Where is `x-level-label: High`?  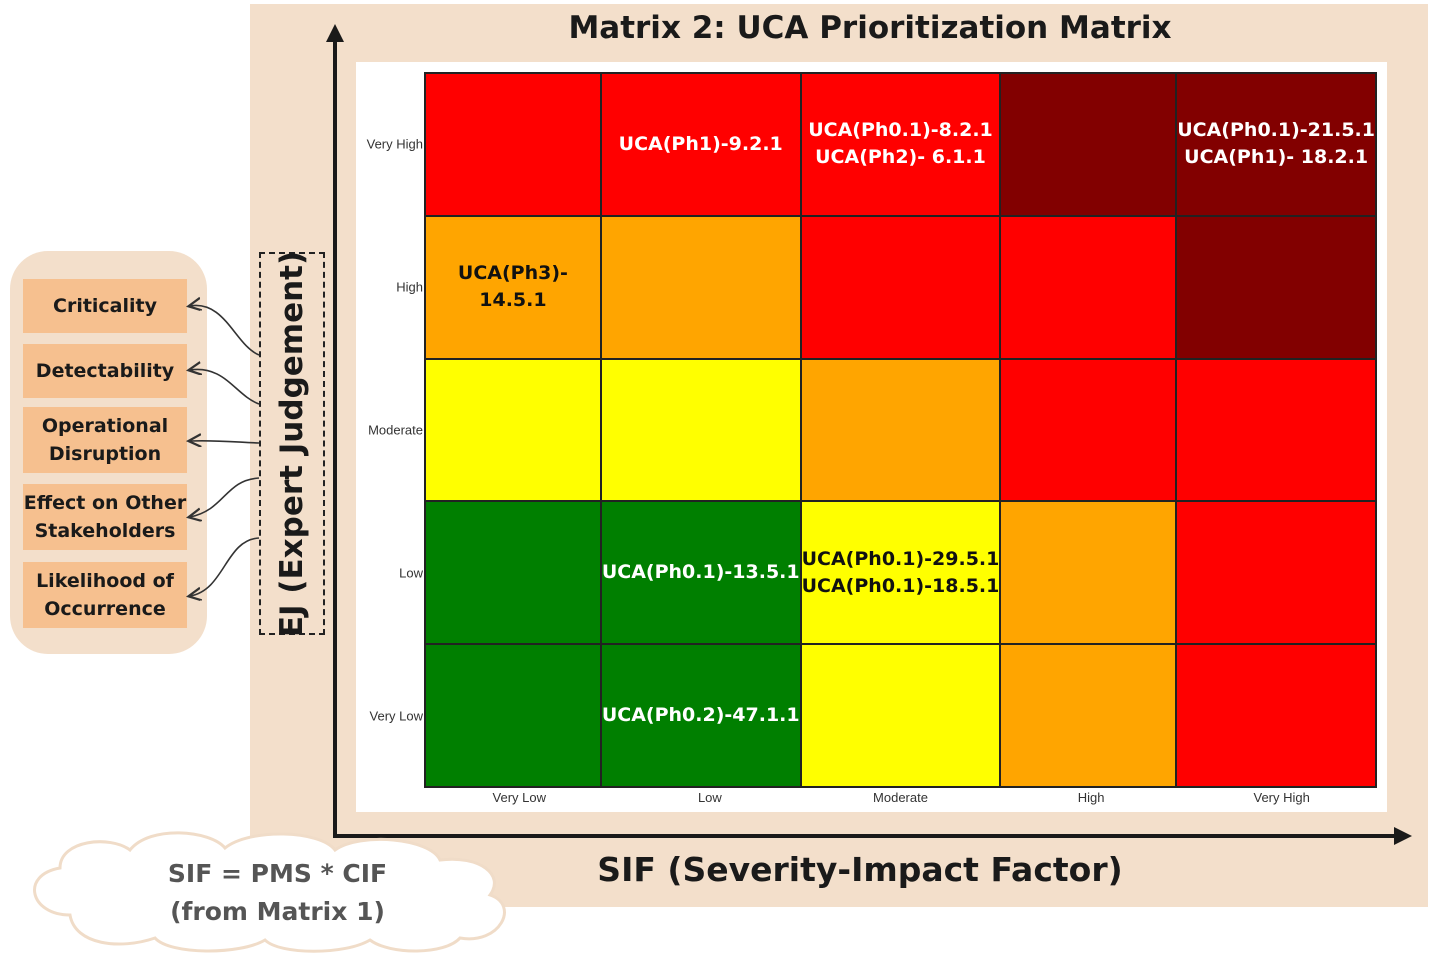 x-level-label: High is located at coordinates (1091, 797).